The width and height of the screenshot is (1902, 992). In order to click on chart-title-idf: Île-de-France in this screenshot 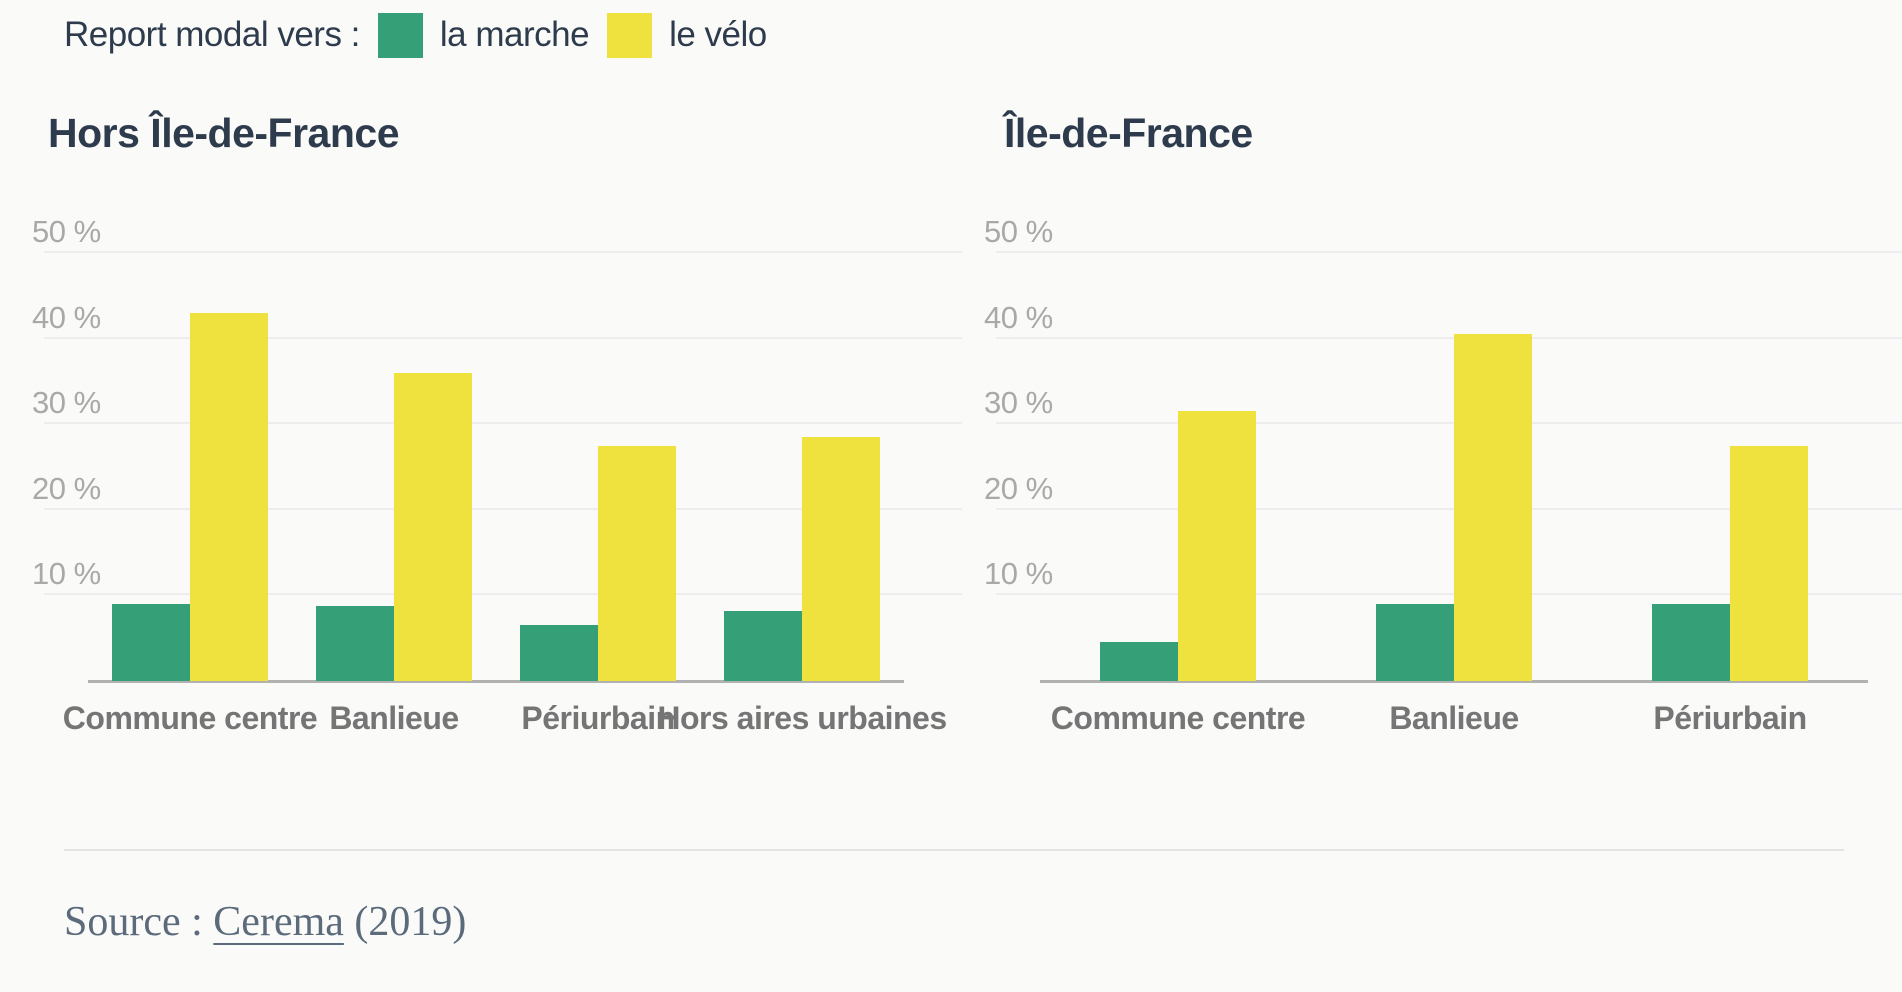, I will do `click(1128, 133)`.